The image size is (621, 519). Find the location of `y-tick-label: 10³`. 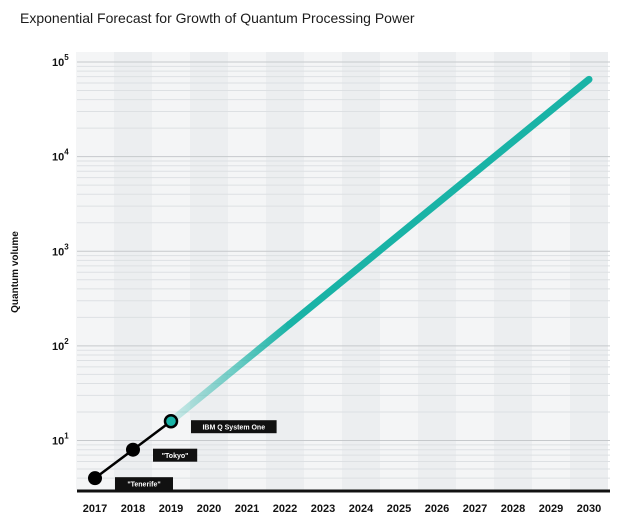

y-tick-label: 10³ is located at coordinates (60, 250).